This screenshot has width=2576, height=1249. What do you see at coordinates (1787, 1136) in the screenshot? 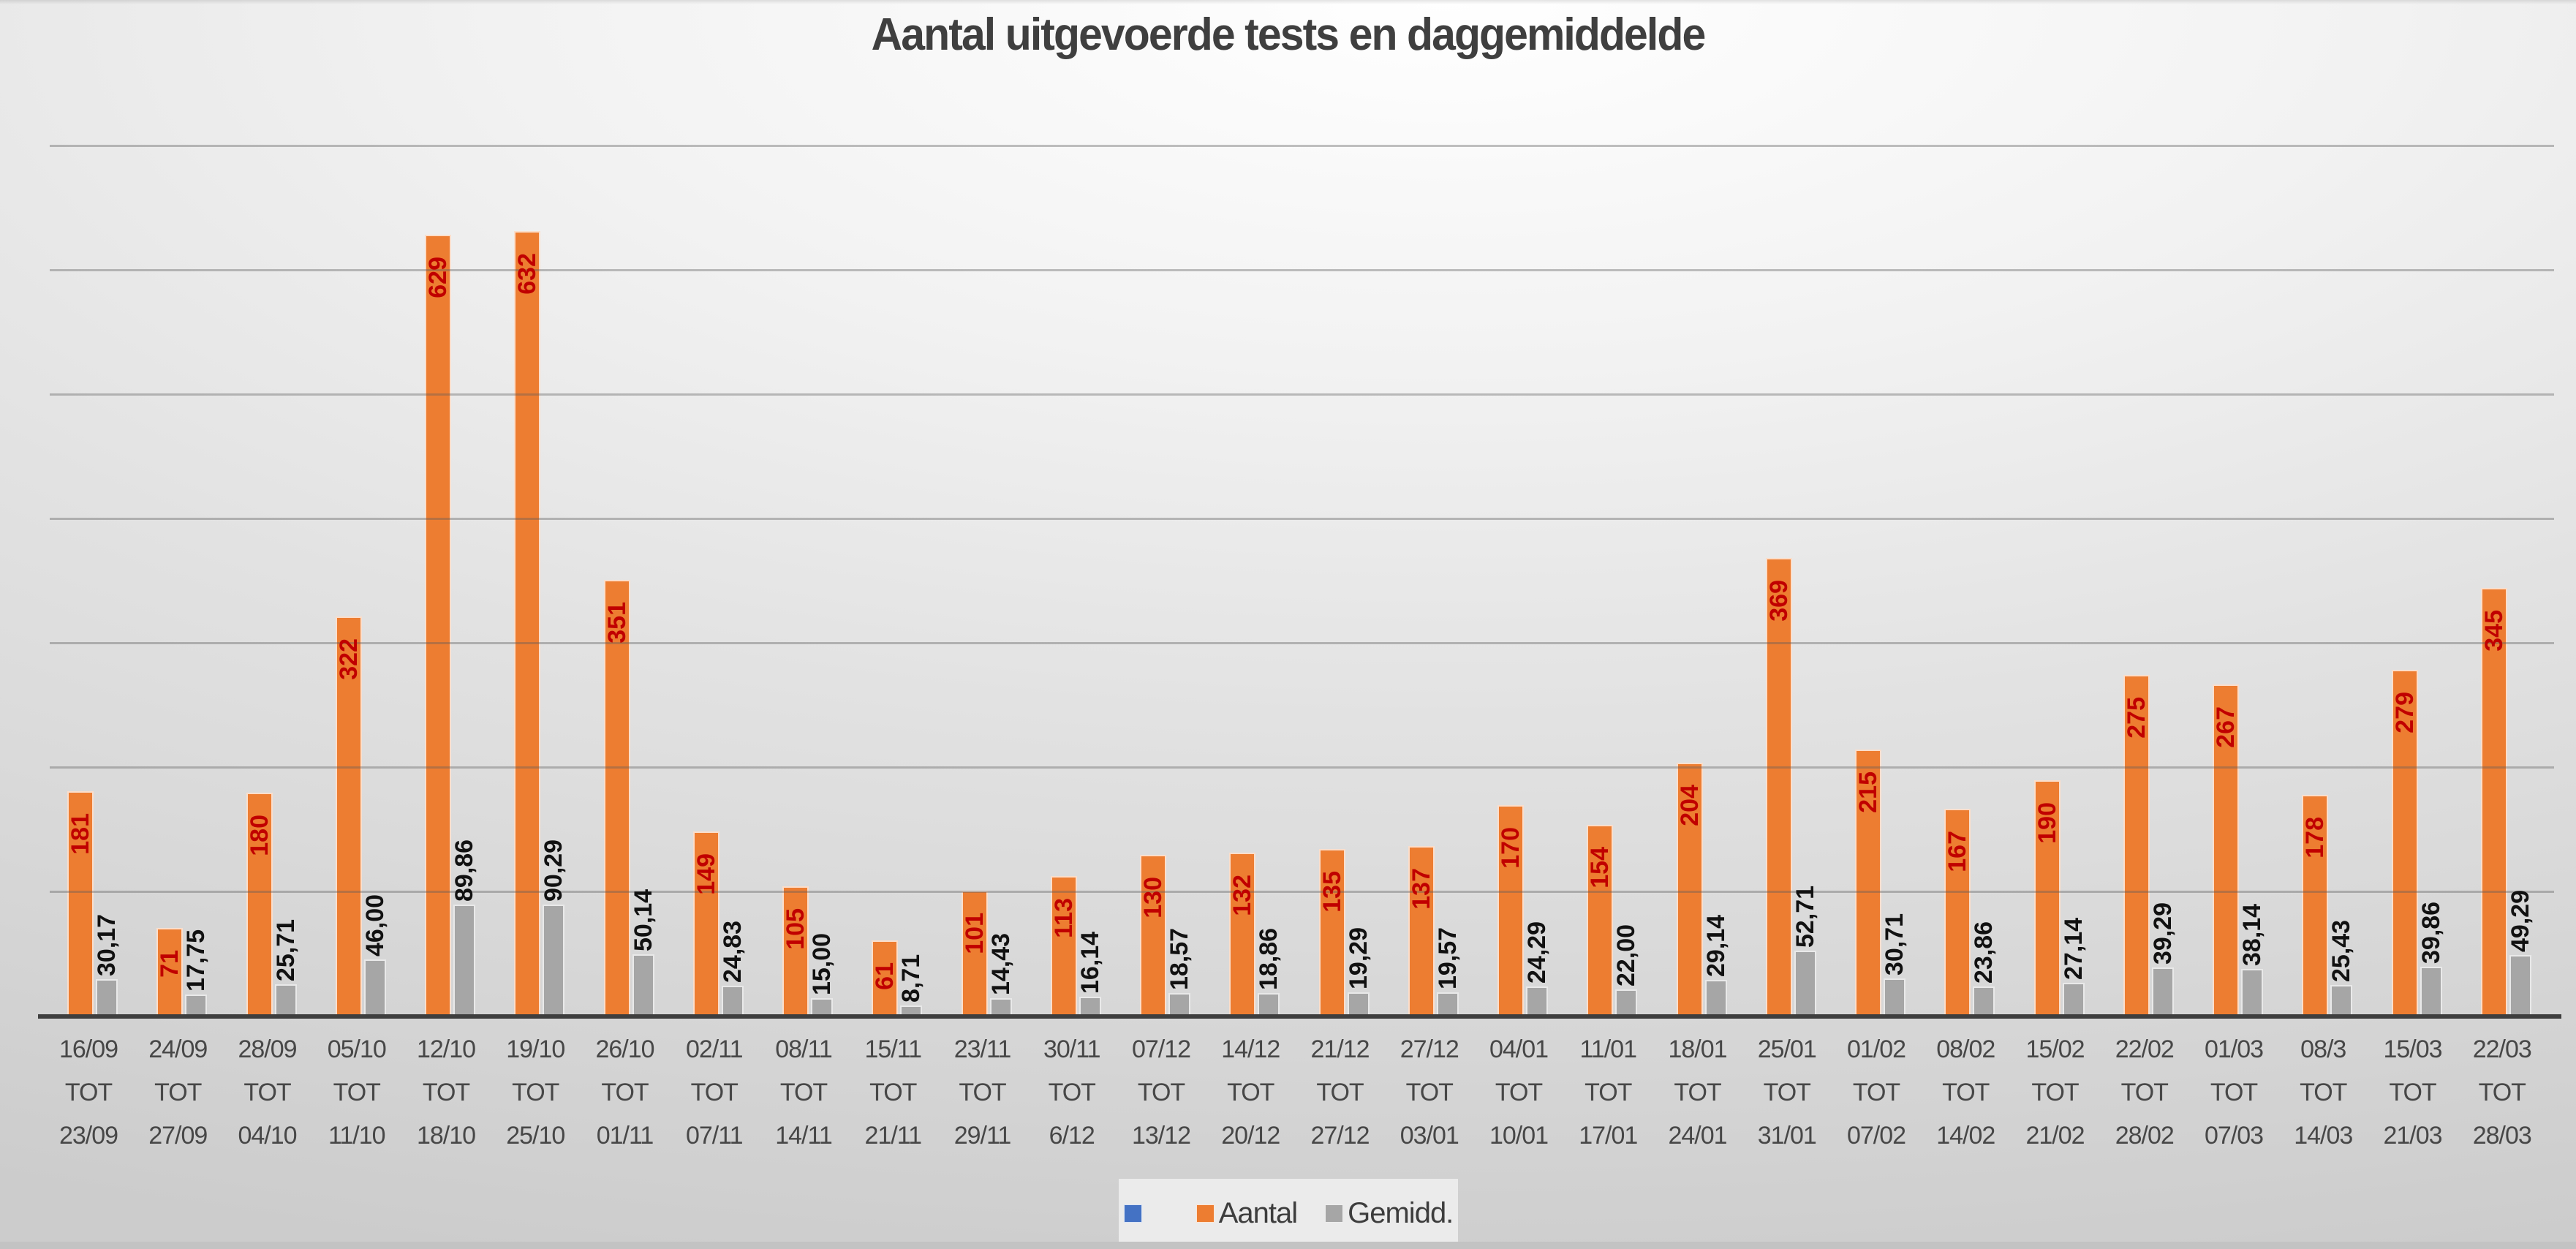
I see `x-axis-label-line: 31/01` at bounding box center [1787, 1136].